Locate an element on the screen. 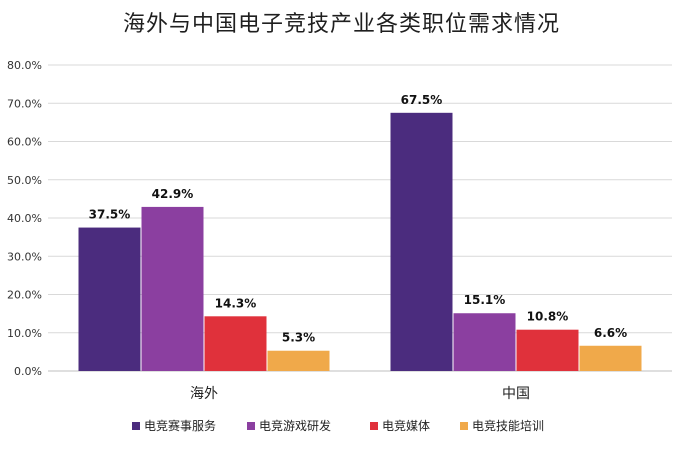 The image size is (683, 450). x-category-label: 海外 is located at coordinates (204, 394).